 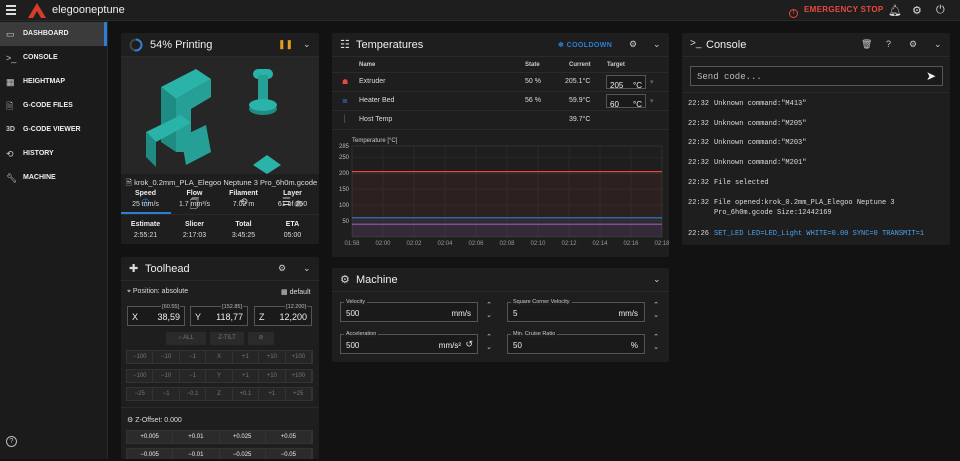 What do you see at coordinates (53, 82) in the screenshot?
I see `sidebar-item-heightmap: ▦ HEIGHTMAP` at bounding box center [53, 82].